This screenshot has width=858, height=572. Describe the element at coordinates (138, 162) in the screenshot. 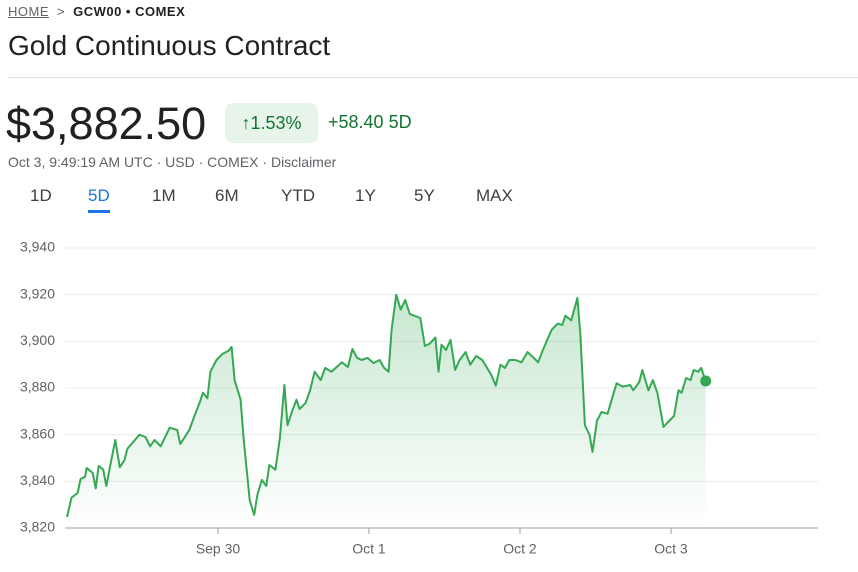

I see `meta-info: Oct 3, 9:49:19 AM UTC · USD · COMEX ·` at that location.